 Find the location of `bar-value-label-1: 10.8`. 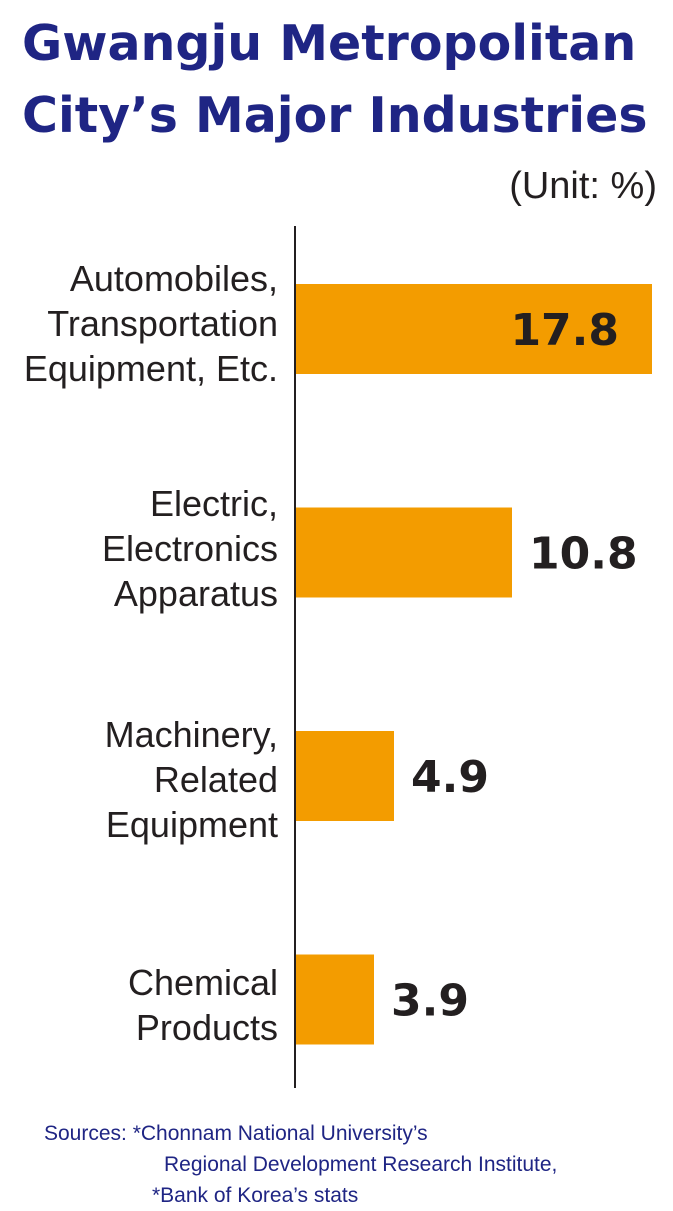

bar-value-label-1: 10.8 is located at coordinates (583, 554).